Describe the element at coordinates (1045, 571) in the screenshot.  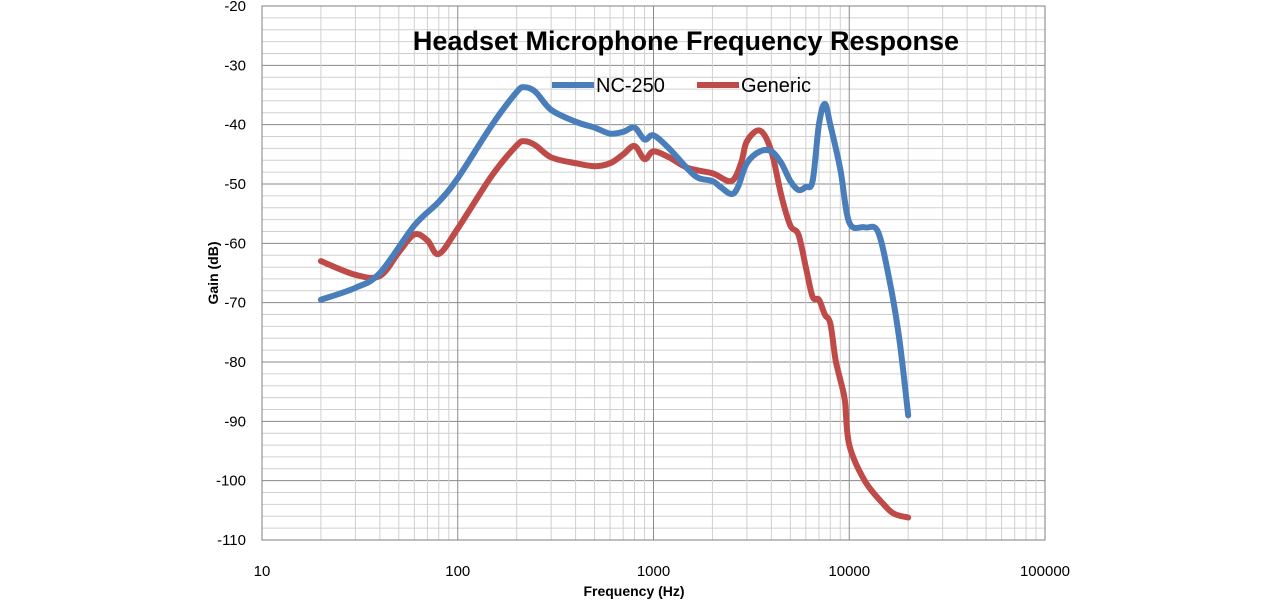
I see `x-tick-label: 100000` at that location.